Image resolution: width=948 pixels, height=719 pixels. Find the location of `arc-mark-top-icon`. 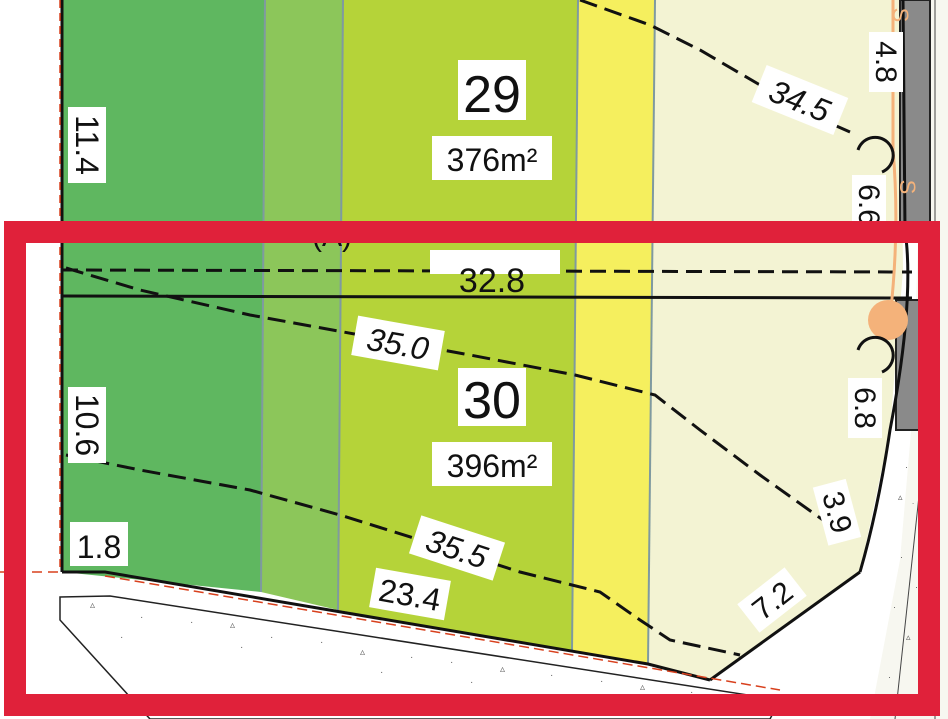

arc-mark-top-icon is located at coordinates (875, 154).